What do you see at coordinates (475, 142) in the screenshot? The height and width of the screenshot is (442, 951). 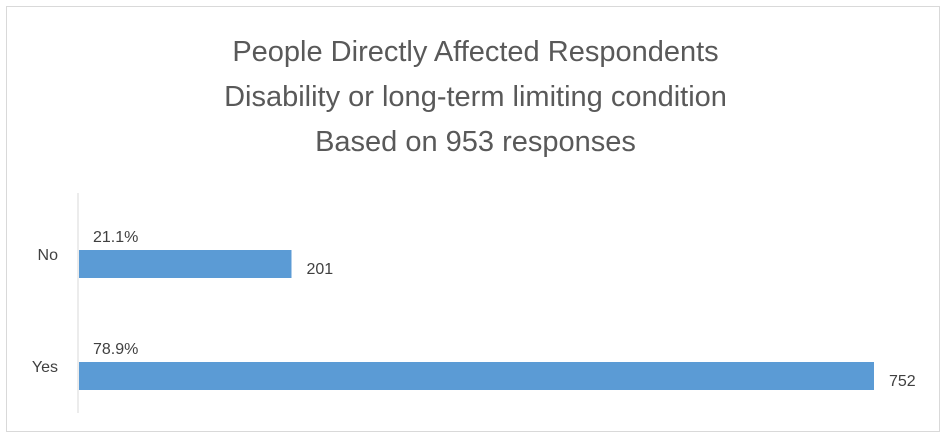 I see `chart-title-line-3: Based on 953 responses` at bounding box center [475, 142].